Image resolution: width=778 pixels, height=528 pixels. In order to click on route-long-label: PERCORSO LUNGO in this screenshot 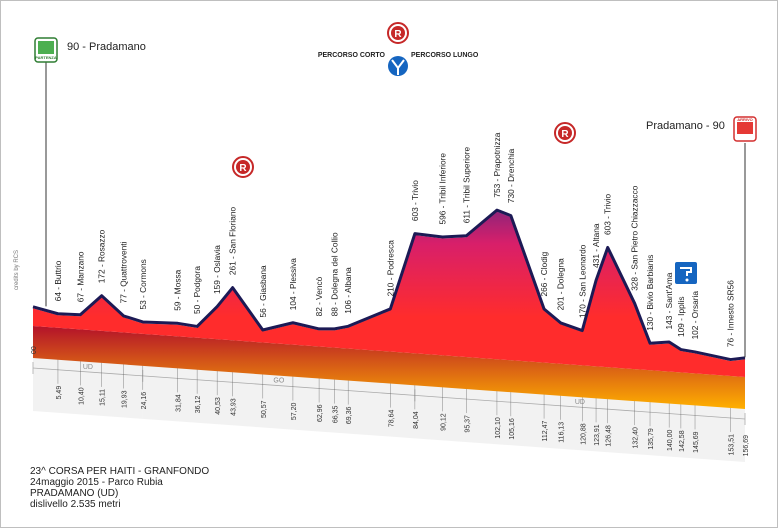, I will do `click(445, 55)`.